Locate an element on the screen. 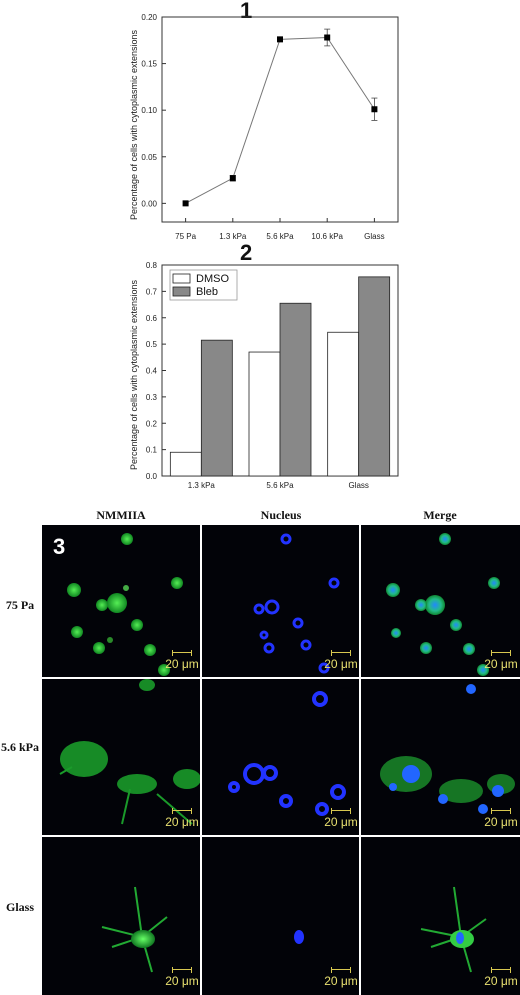  y-tick-label: 0.8 is located at coordinates (152, 265).